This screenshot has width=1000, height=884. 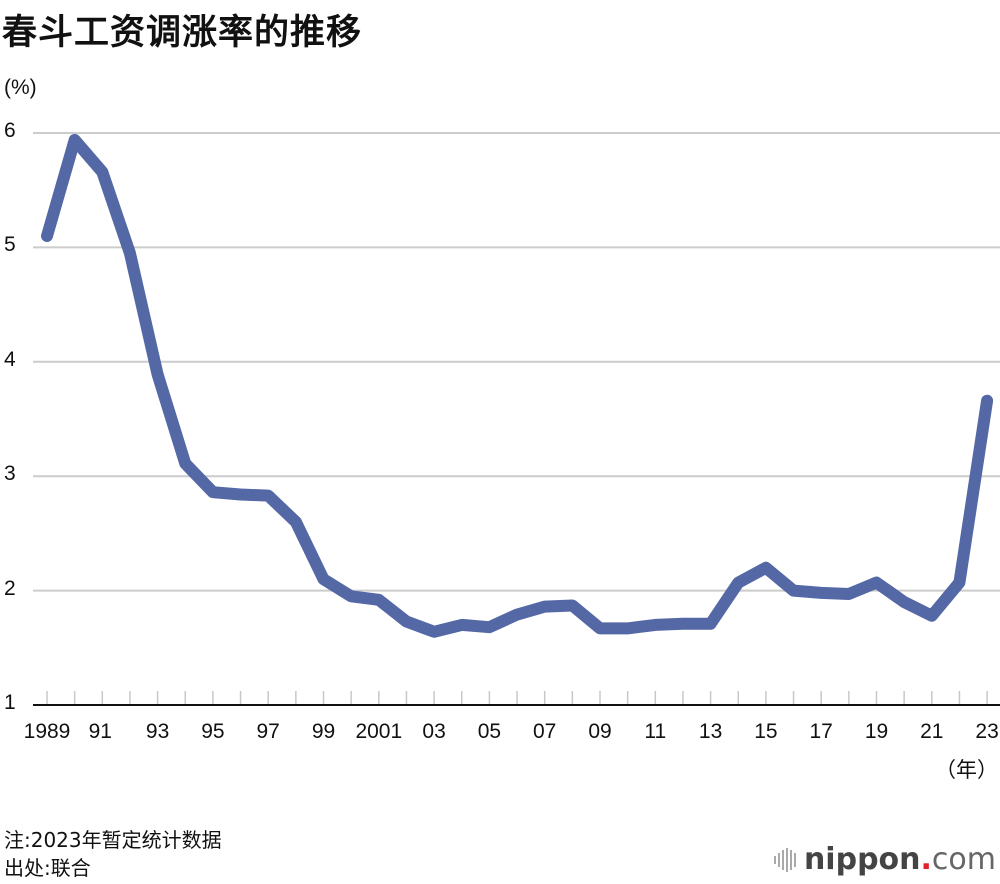 What do you see at coordinates (710, 731) in the screenshot?
I see `x-tick-label: 13` at bounding box center [710, 731].